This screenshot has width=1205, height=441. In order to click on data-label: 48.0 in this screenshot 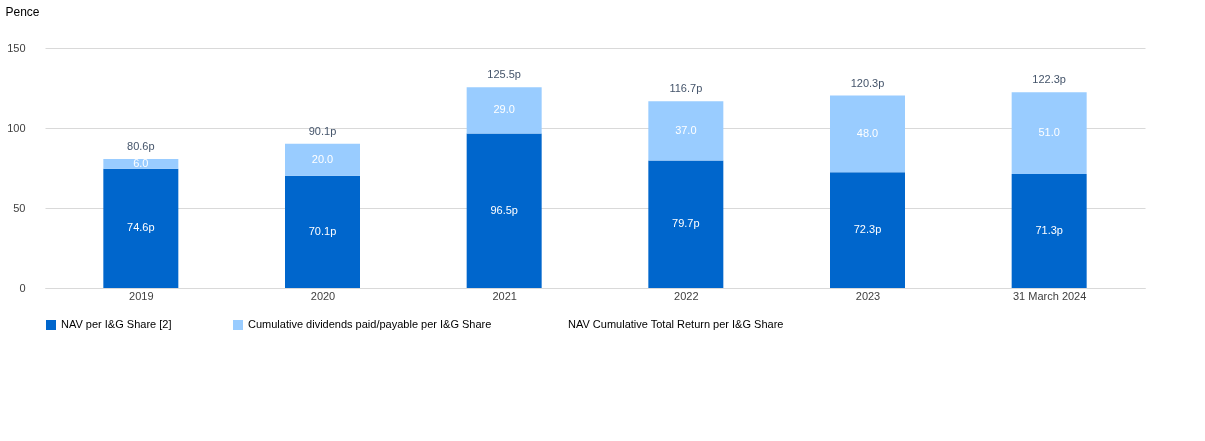, I will do `click(867, 132)`.